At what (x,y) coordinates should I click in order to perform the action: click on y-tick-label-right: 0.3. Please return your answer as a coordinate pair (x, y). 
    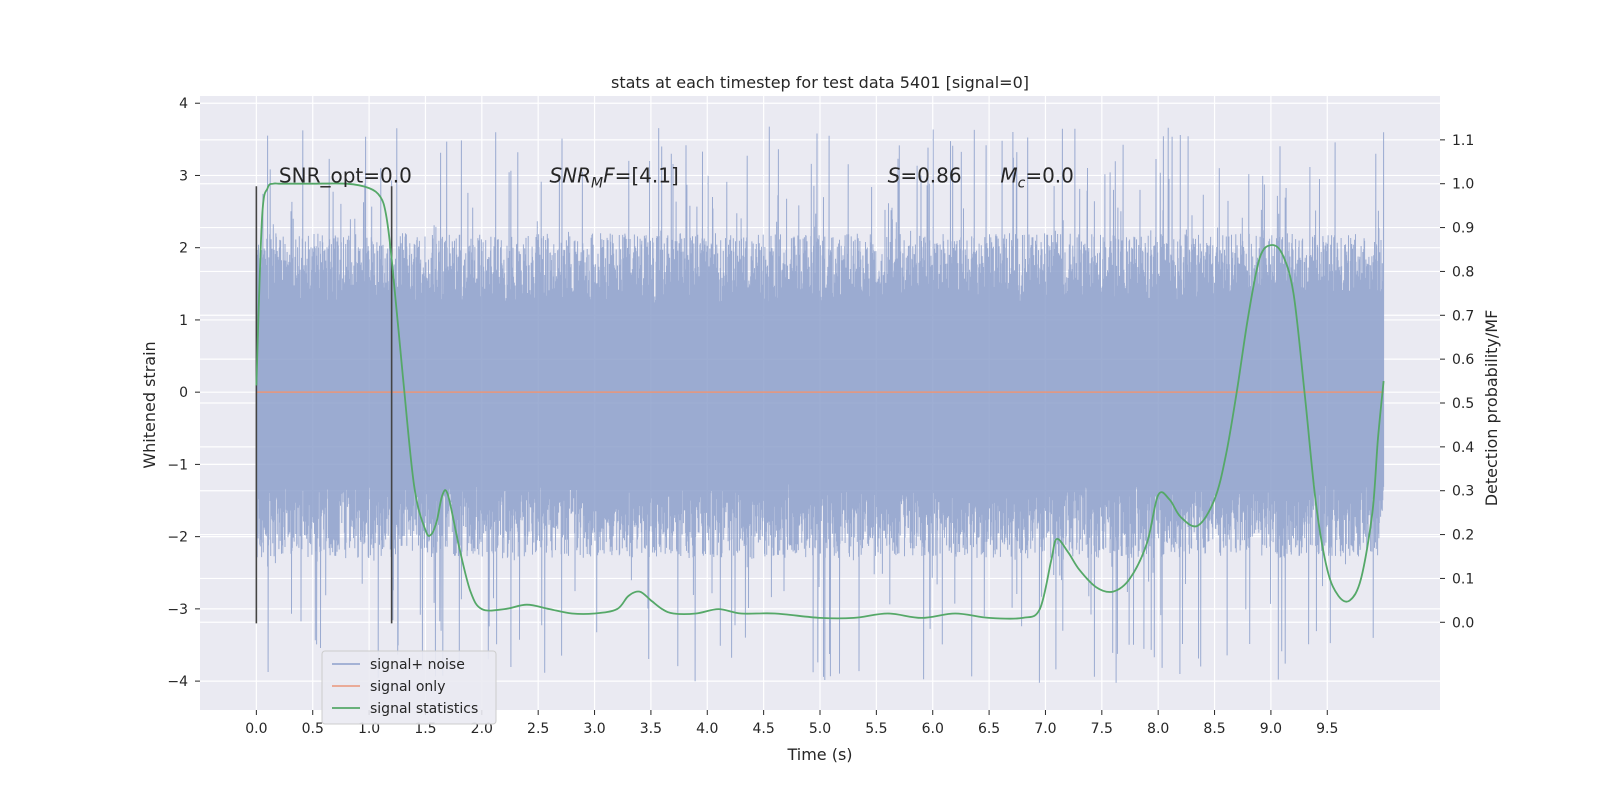
    Looking at the image, I should click on (1463, 492).